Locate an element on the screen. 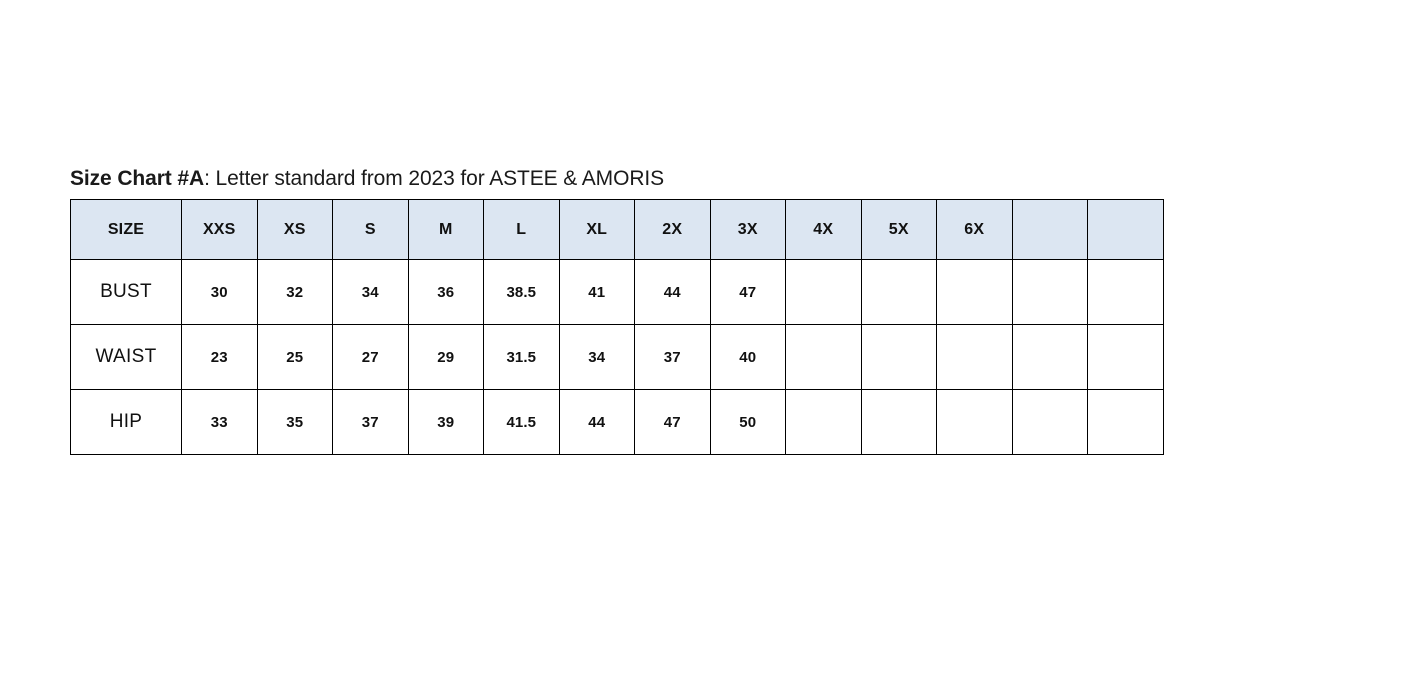 This screenshot has height=694, width=1418. cell-waist-l: 31.5 is located at coordinates (521, 357).